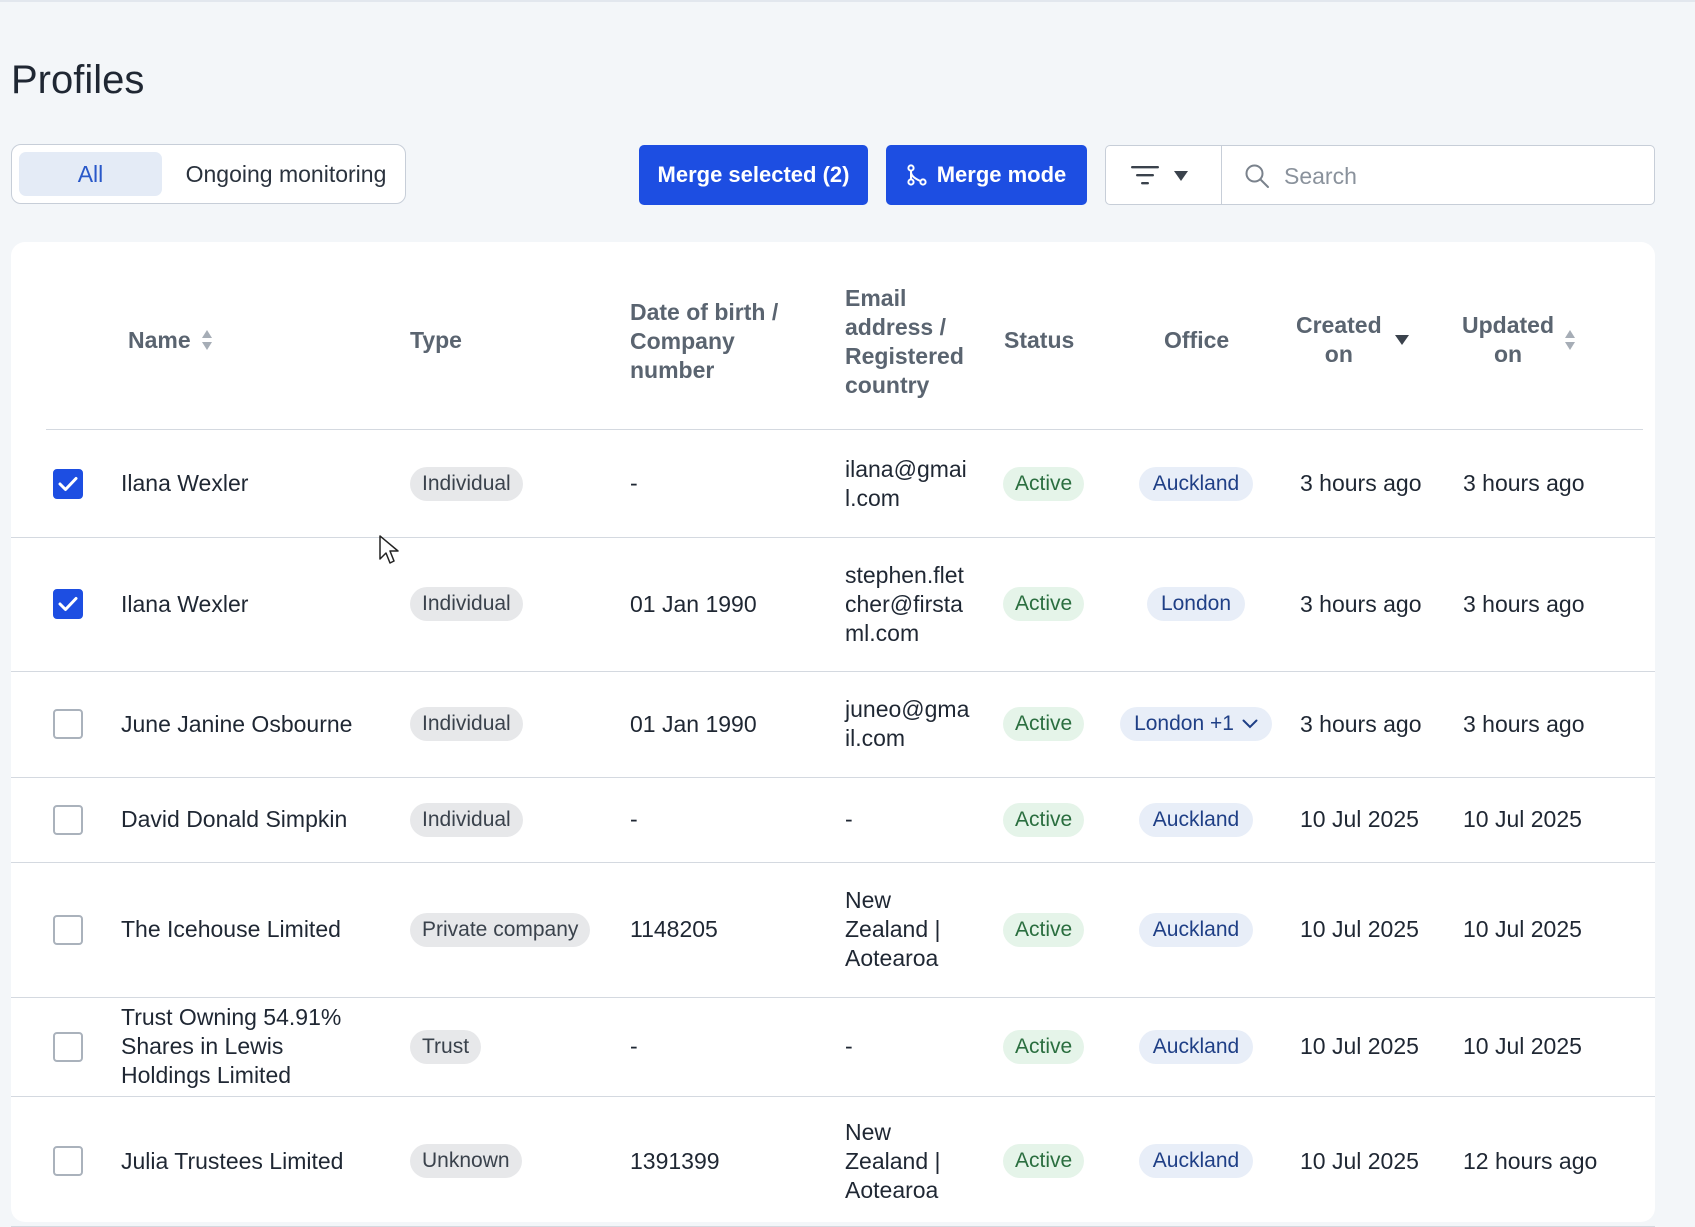 Image resolution: width=1695 pixels, height=1227 pixels. What do you see at coordinates (682, 341) in the screenshot?
I see `column-dob-label-line: Company` at bounding box center [682, 341].